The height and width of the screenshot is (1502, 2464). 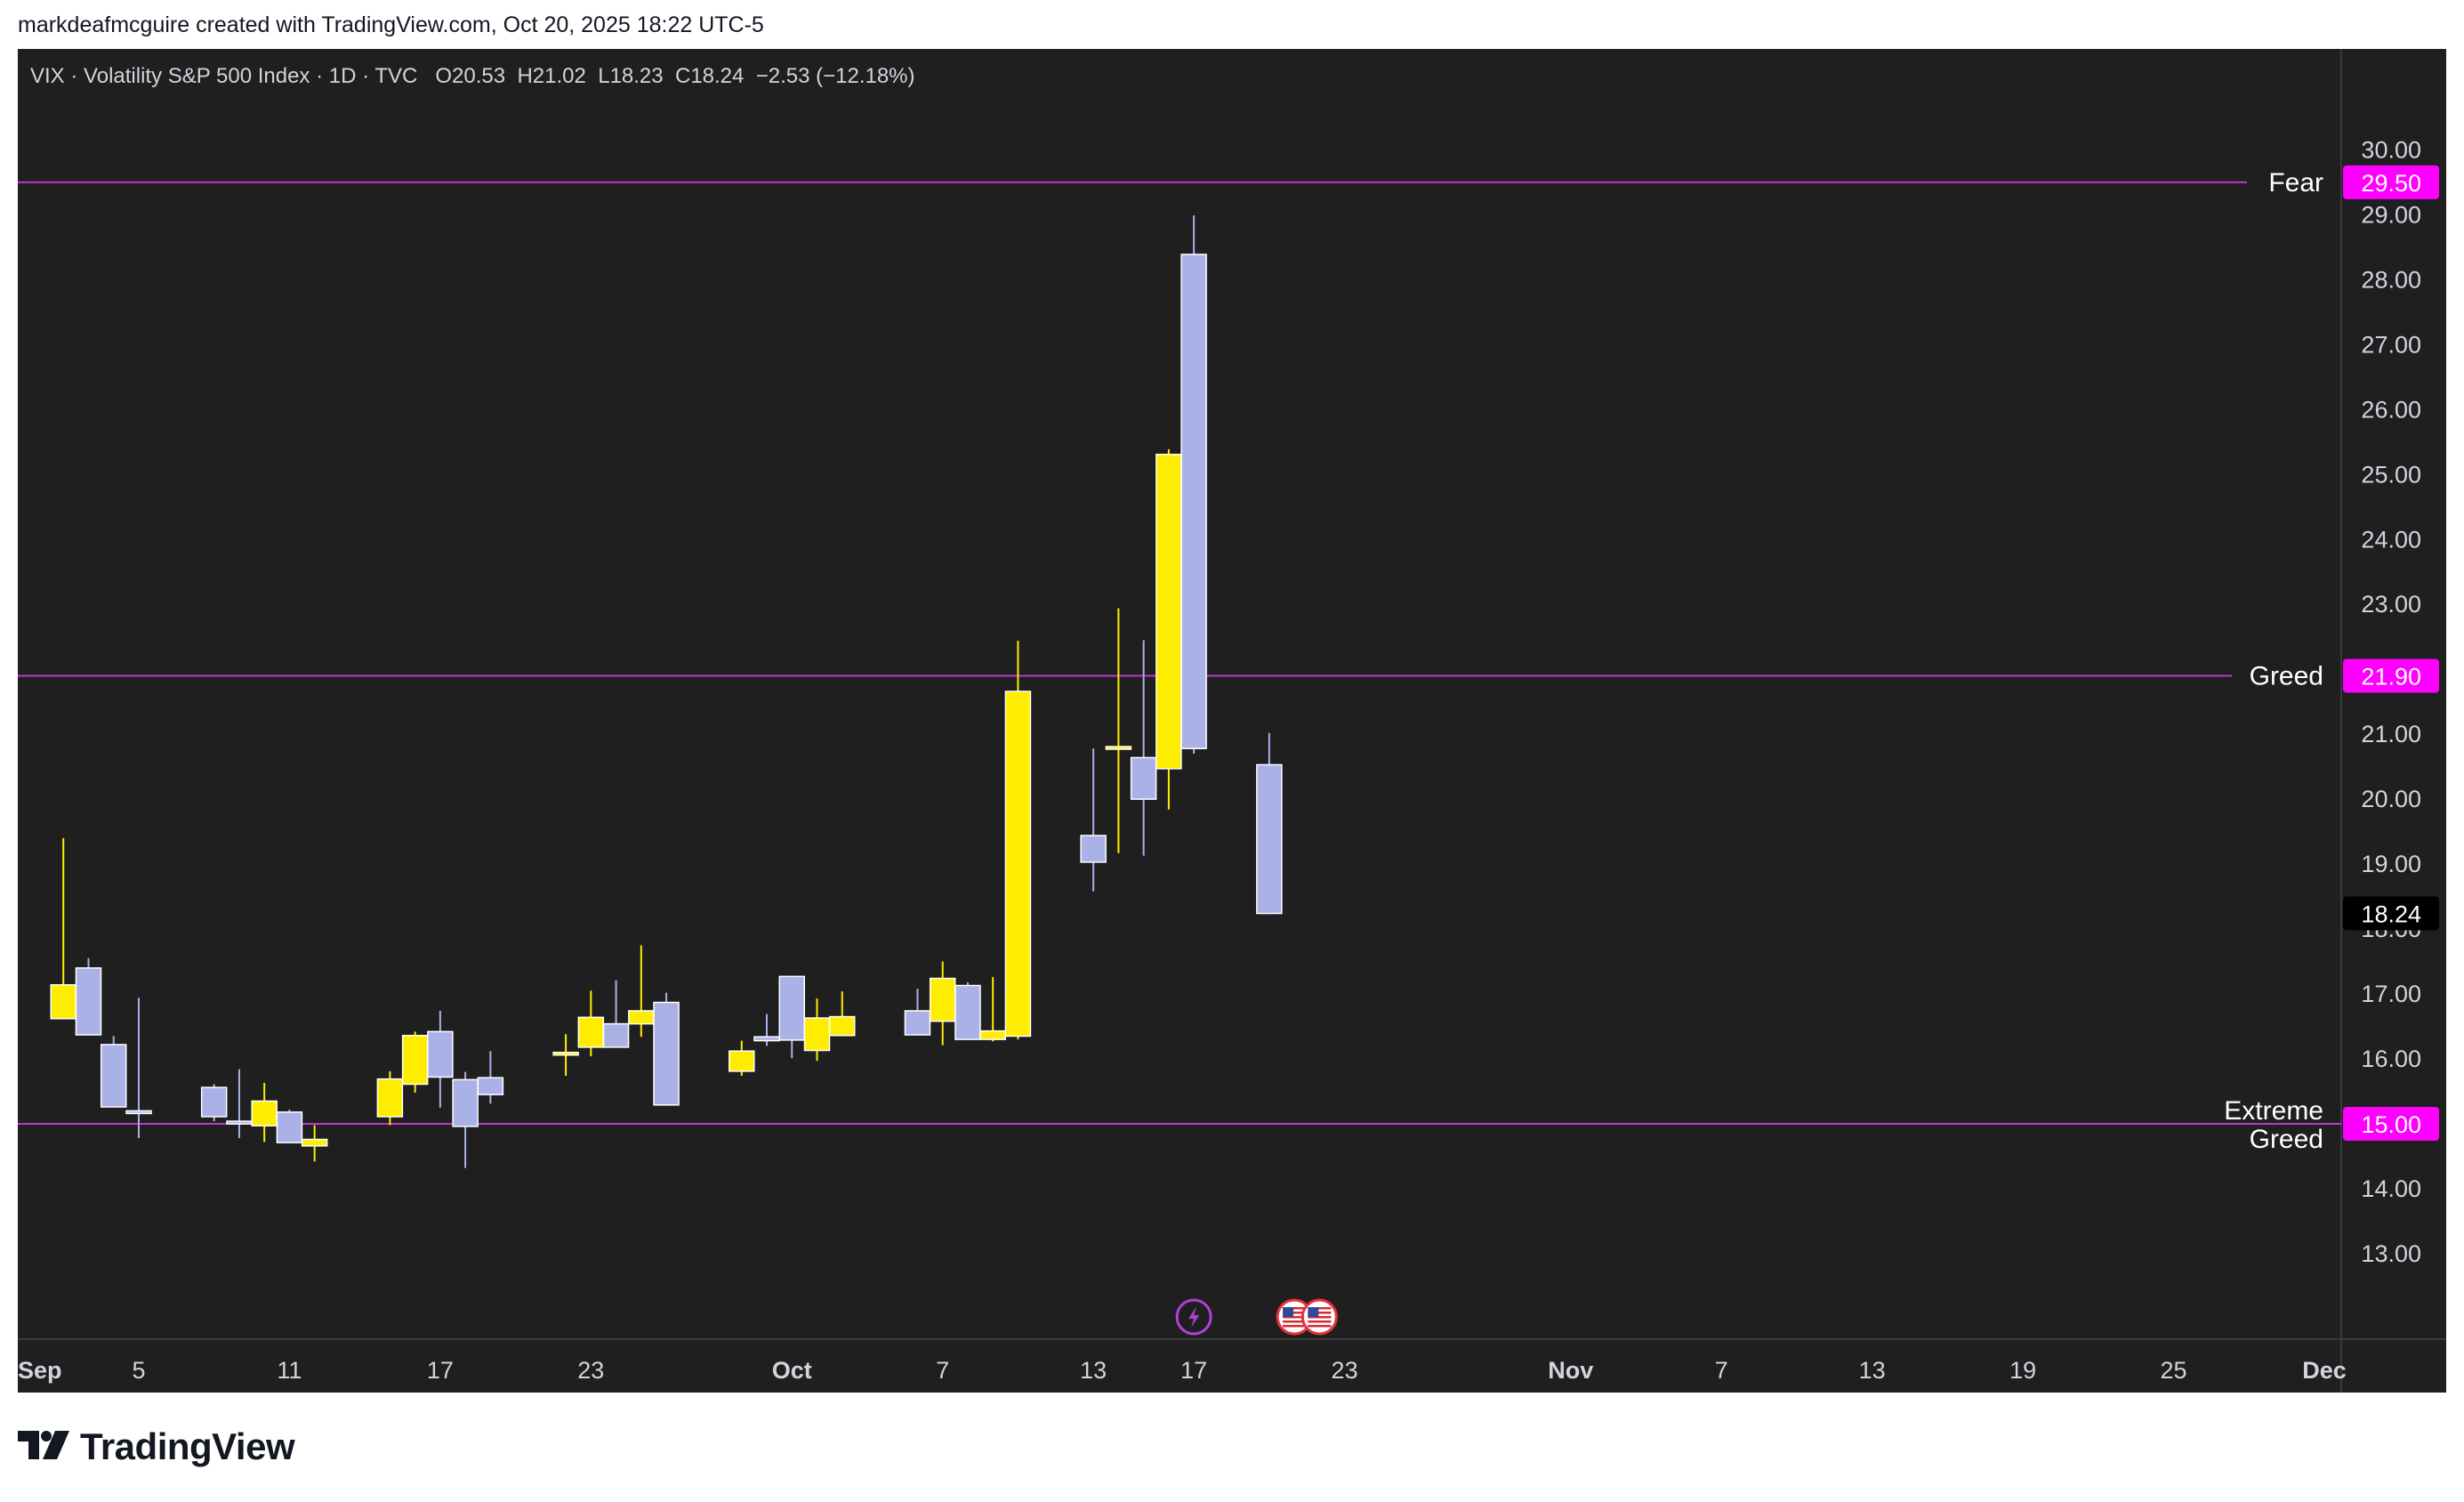 I want to click on legend-open: 20.53, so click(x=479, y=76).